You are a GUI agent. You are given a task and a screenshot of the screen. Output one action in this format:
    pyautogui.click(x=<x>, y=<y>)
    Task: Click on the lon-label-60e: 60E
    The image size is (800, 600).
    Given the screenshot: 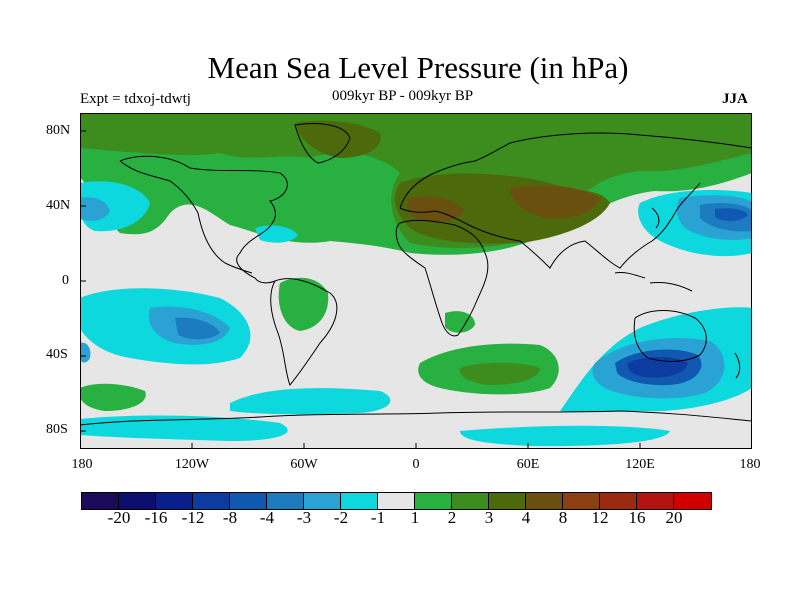 What is the action you would take?
    pyautogui.click(x=528, y=464)
    